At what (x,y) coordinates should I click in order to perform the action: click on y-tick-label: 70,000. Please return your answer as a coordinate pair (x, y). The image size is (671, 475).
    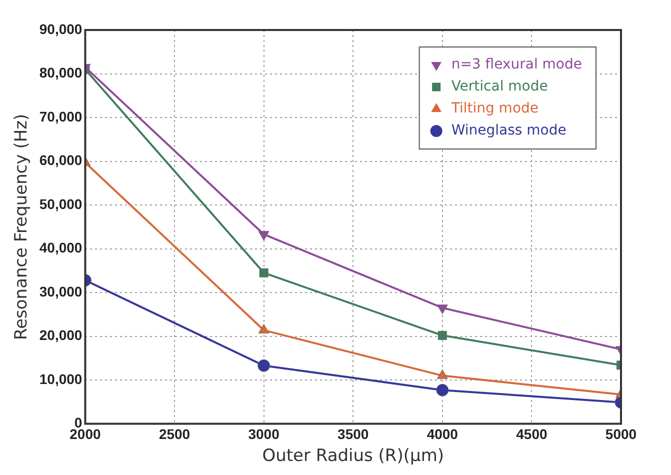
    Looking at the image, I should click on (60, 116).